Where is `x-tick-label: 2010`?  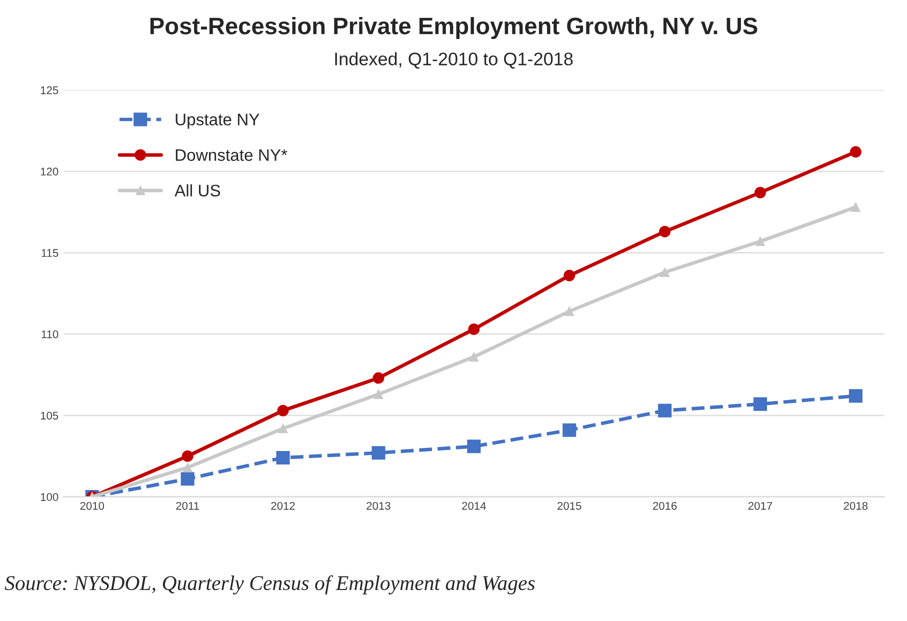 x-tick-label: 2010 is located at coordinates (92, 506).